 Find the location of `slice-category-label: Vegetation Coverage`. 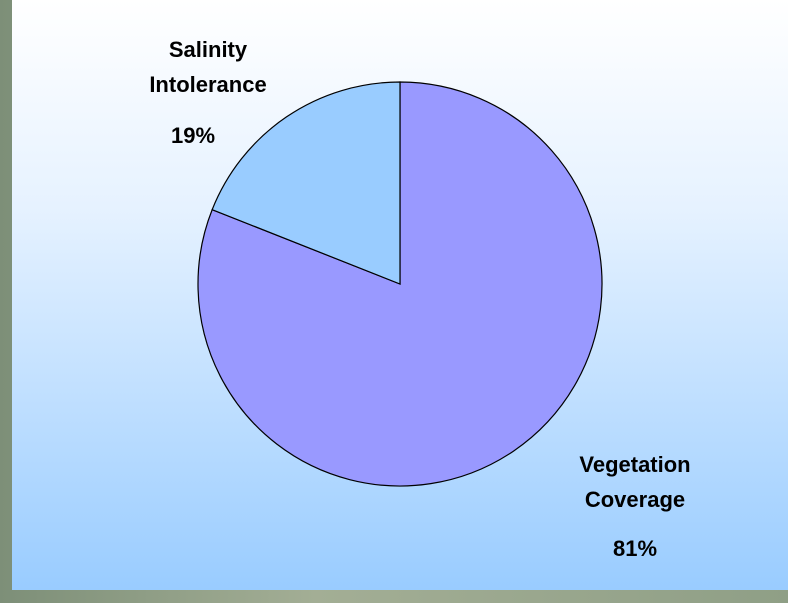

slice-category-label: Vegetation Coverage is located at coordinates (635, 482).